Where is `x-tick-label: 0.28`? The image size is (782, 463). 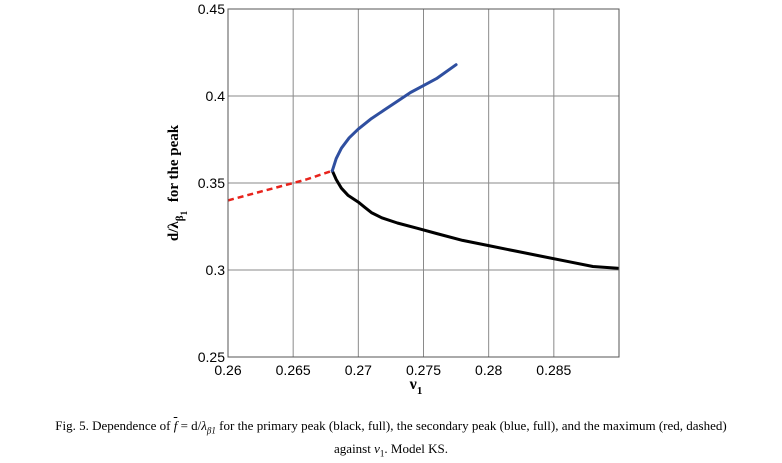 x-tick-label: 0.28 is located at coordinates (488, 370).